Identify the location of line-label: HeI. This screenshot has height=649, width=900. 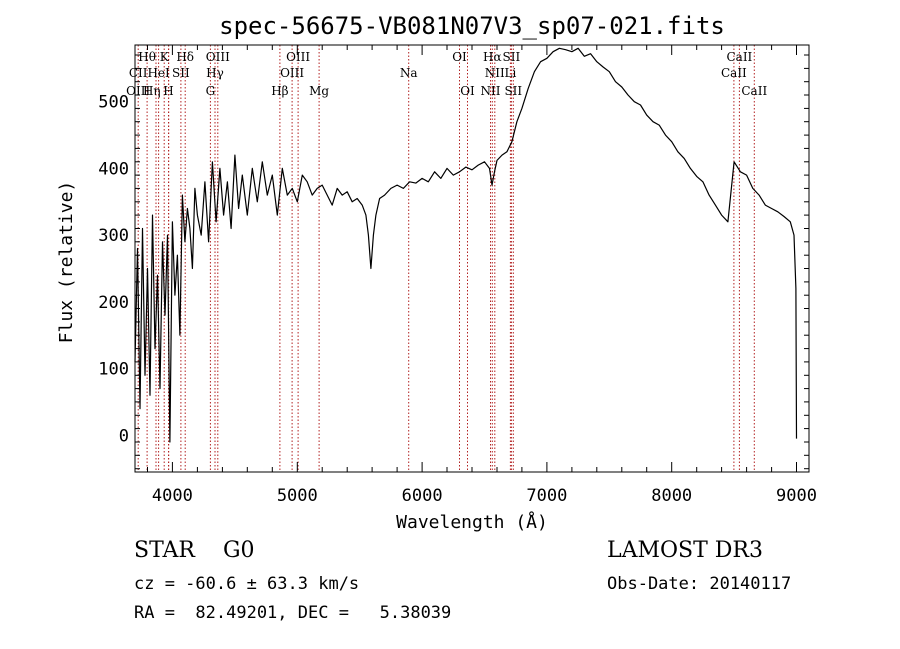
(158, 73).